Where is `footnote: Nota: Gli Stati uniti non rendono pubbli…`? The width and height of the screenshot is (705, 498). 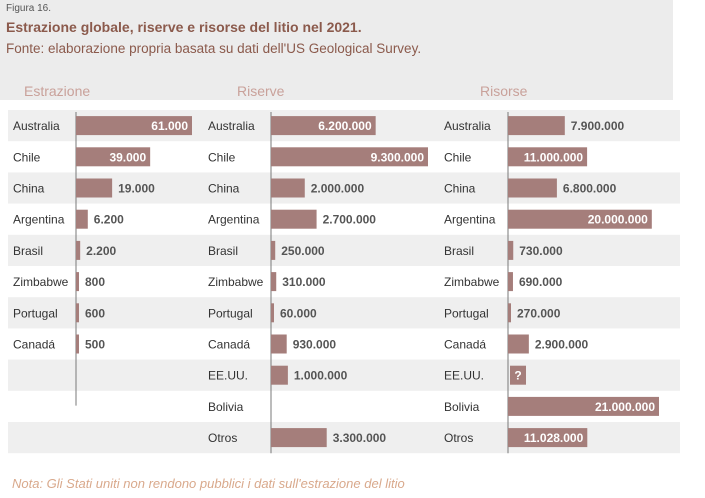 footnote: Nota: Gli Stati uniti non rendono pubbli… is located at coordinates (208, 483).